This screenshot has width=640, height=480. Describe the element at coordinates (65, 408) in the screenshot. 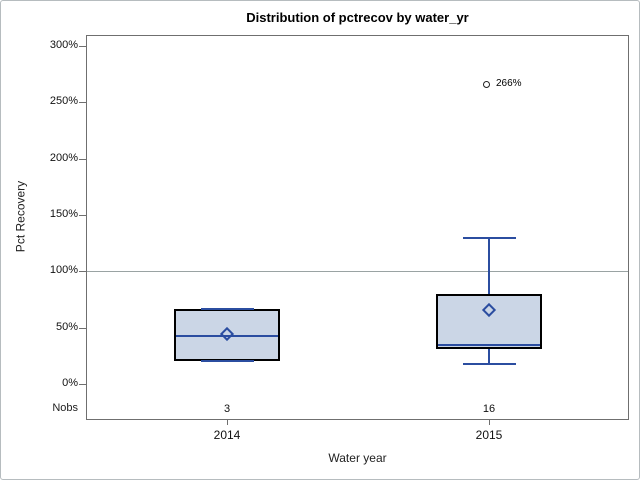

I see `nobs-row-label: Nobs` at that location.